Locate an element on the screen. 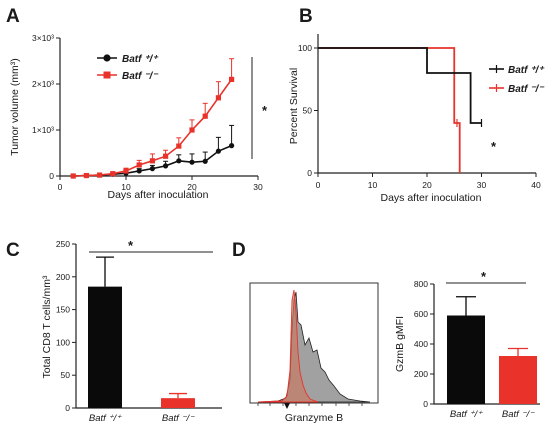 The image size is (550, 427). panel-a-significance-star: * is located at coordinates (265, 110).